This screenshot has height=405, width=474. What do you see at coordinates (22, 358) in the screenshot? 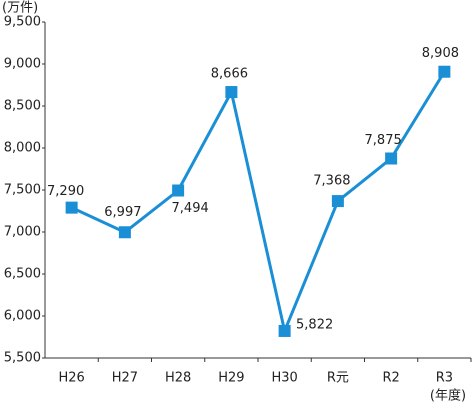
I see `y-tick-label: 5,500` at bounding box center [22, 358].